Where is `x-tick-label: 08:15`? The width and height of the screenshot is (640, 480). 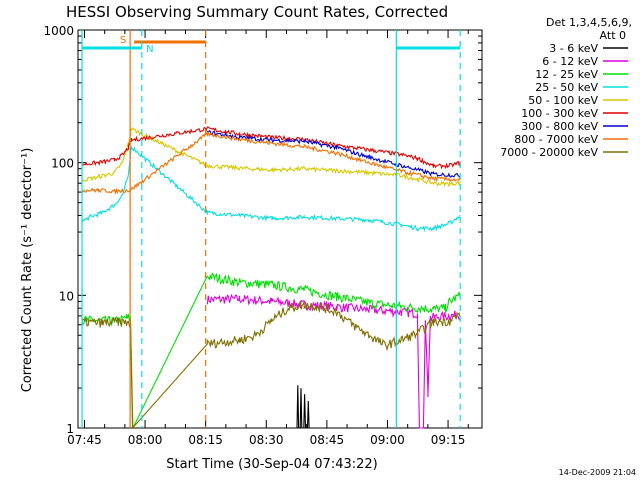
x-tick-label: 08:15 is located at coordinates (205, 440).